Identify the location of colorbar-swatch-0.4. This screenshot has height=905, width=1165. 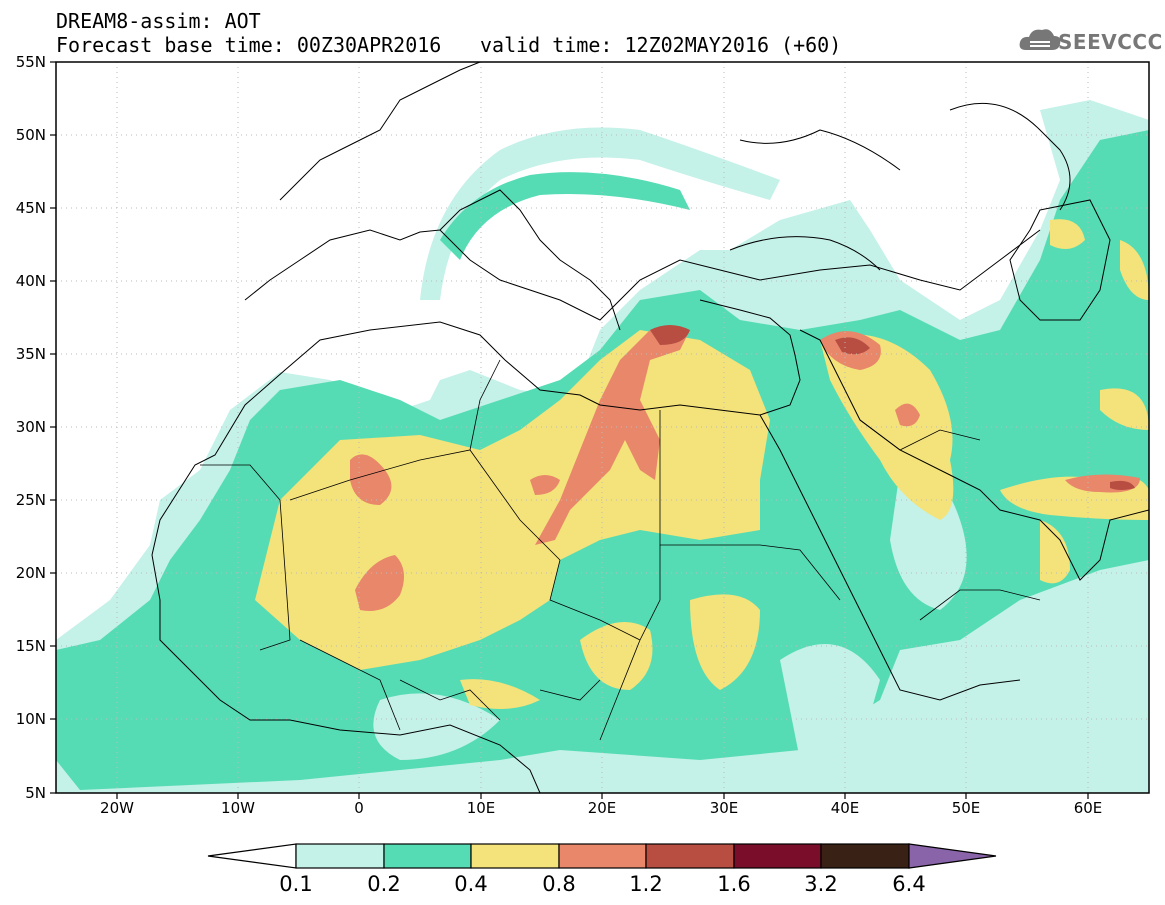
(515, 856).